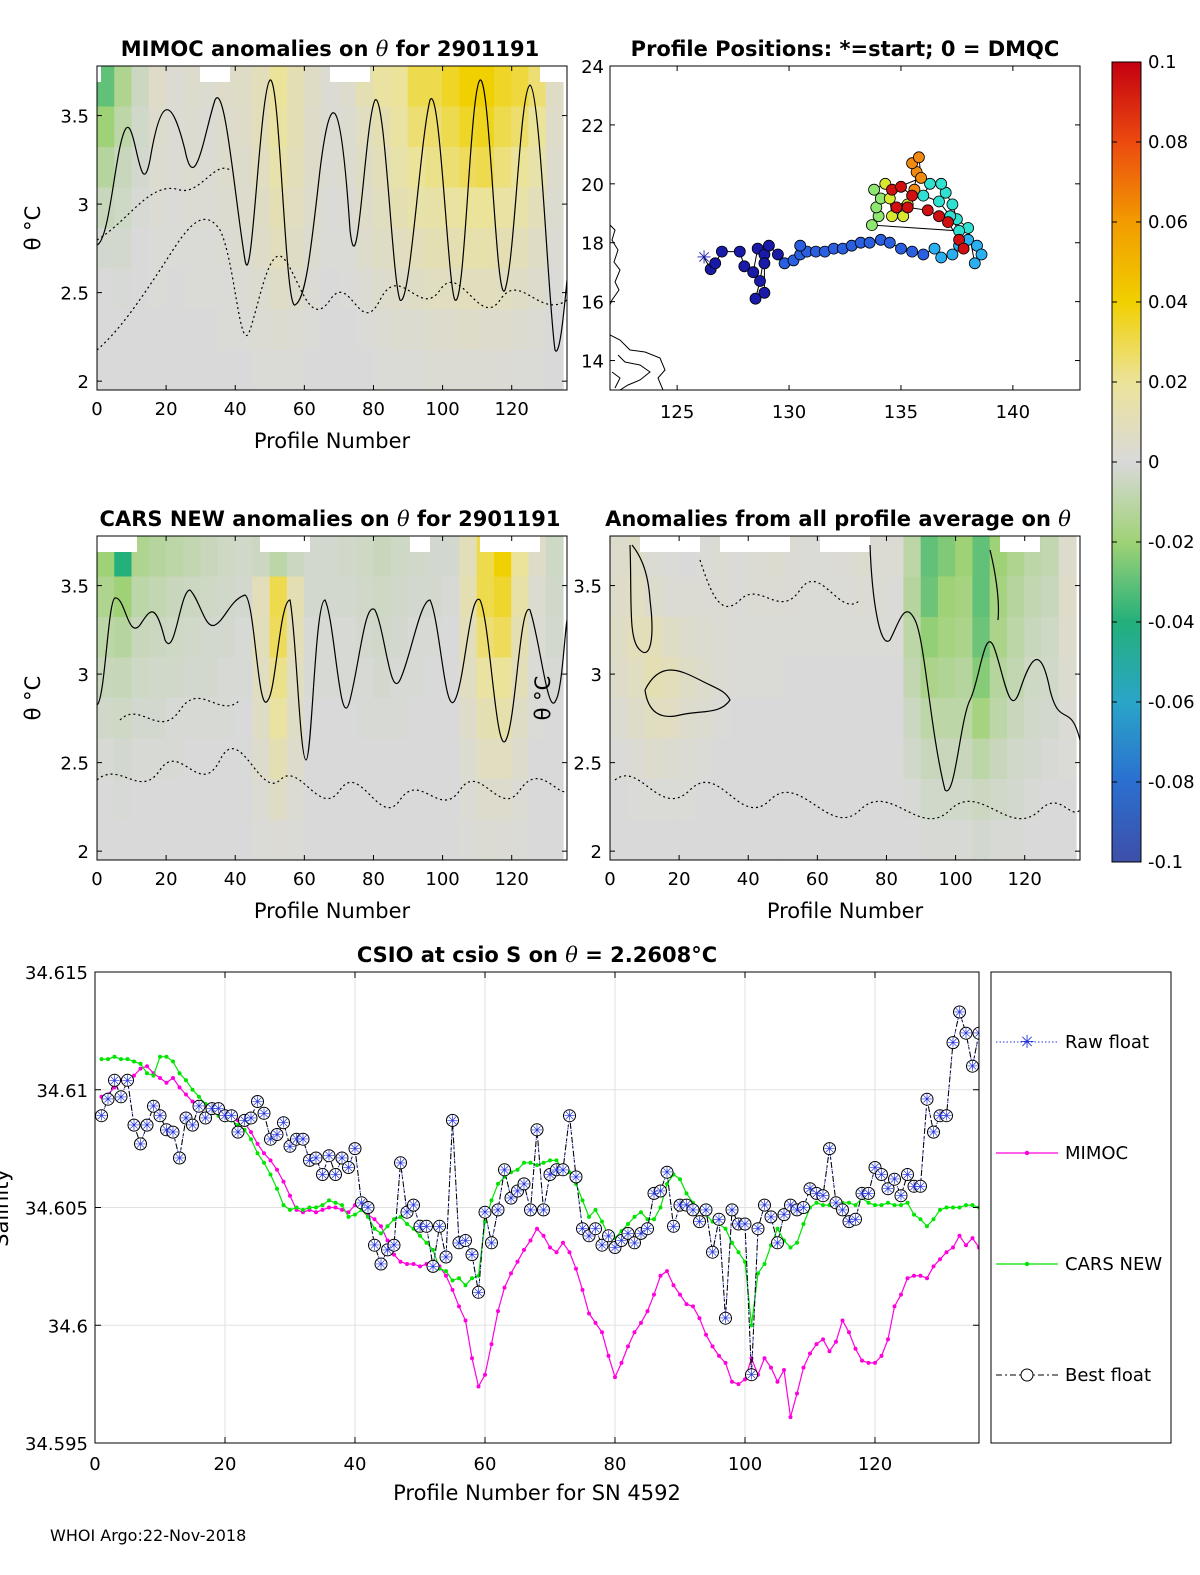 The width and height of the screenshot is (1200, 1575). I want to click on y-tick-label: 22, so click(592, 126).